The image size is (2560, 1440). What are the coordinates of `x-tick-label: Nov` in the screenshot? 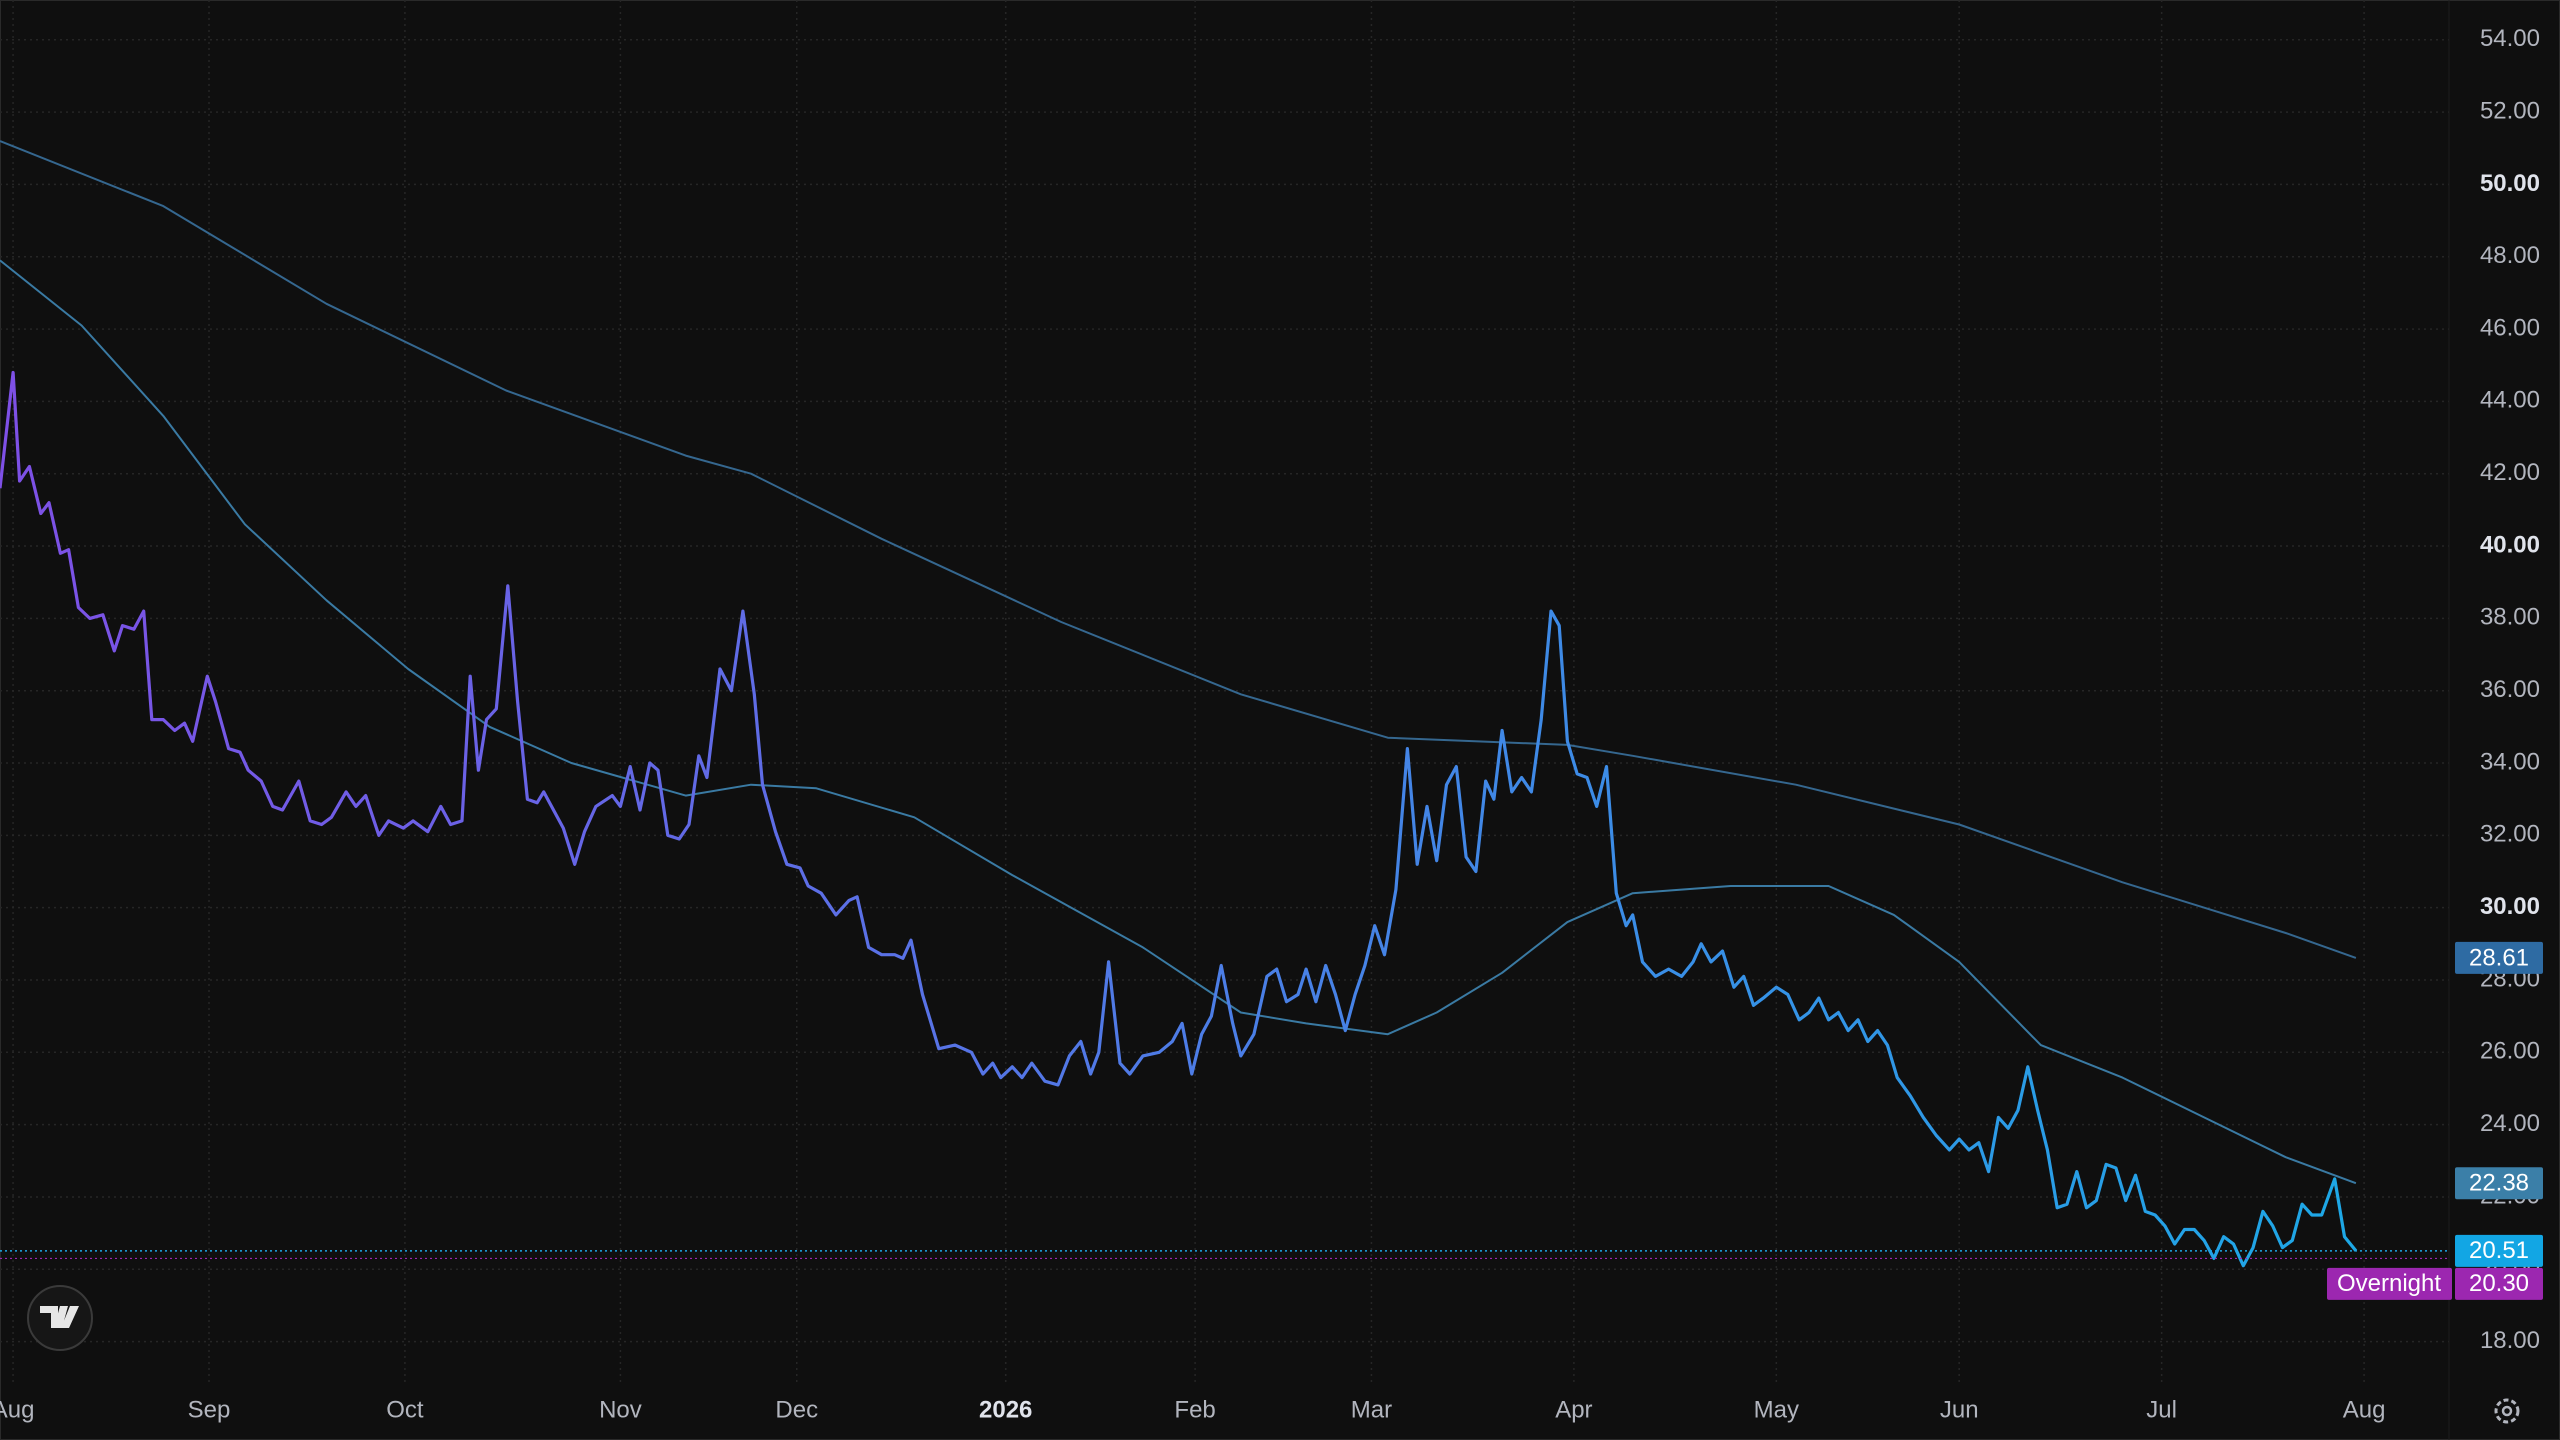 It's located at (620, 1409).